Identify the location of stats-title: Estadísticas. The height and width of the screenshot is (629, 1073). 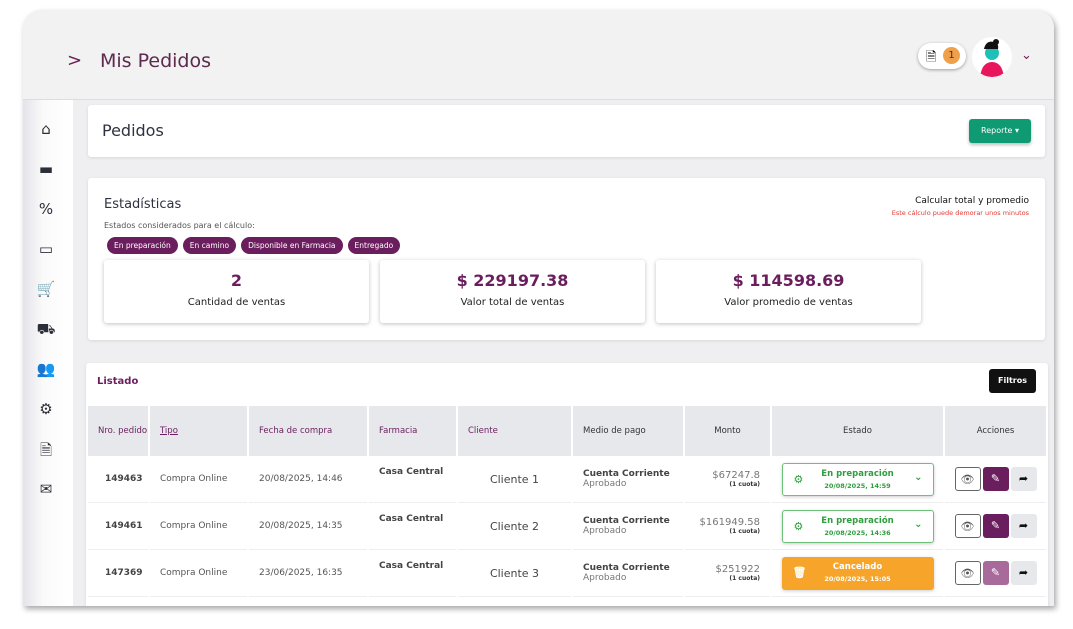
(143, 204).